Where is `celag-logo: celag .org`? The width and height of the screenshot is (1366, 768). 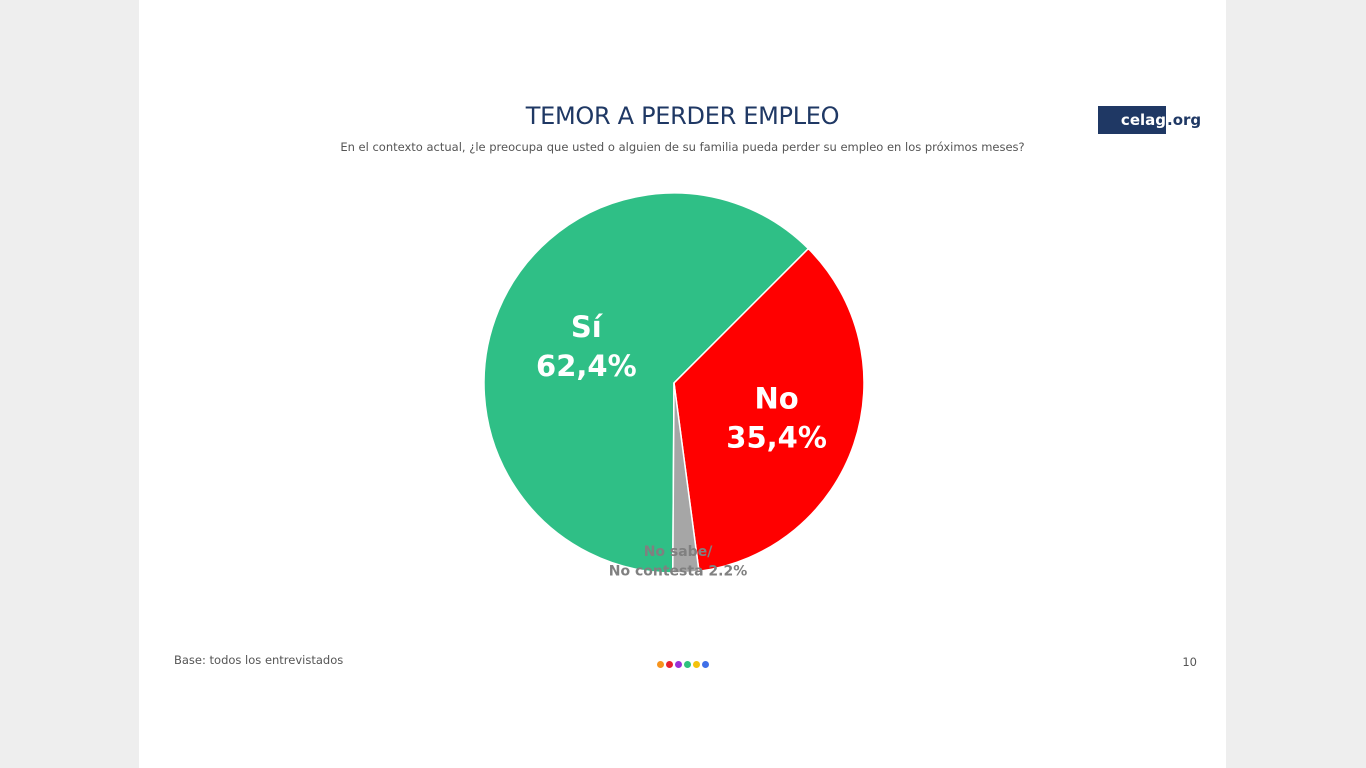 celag-logo: celag .org is located at coordinates (1149, 120).